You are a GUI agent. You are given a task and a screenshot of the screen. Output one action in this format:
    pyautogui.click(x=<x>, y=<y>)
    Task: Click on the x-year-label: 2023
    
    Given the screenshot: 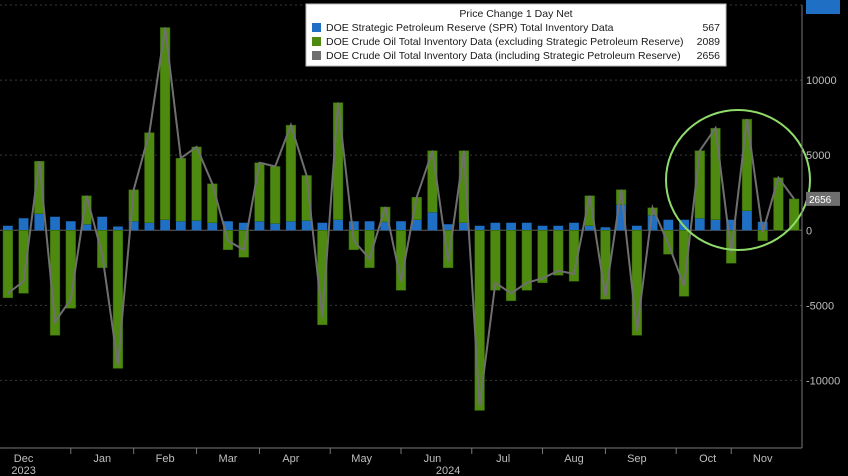 What is the action you would take?
    pyautogui.click(x=23, y=470)
    